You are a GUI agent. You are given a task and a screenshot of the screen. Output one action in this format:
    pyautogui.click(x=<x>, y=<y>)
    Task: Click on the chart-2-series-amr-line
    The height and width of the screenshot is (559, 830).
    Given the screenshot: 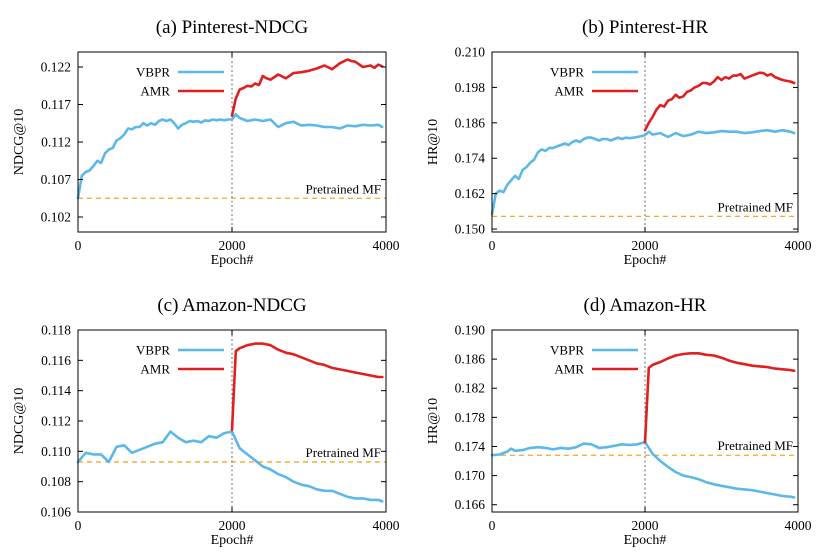 What is the action you would take?
    pyautogui.click(x=719, y=101)
    